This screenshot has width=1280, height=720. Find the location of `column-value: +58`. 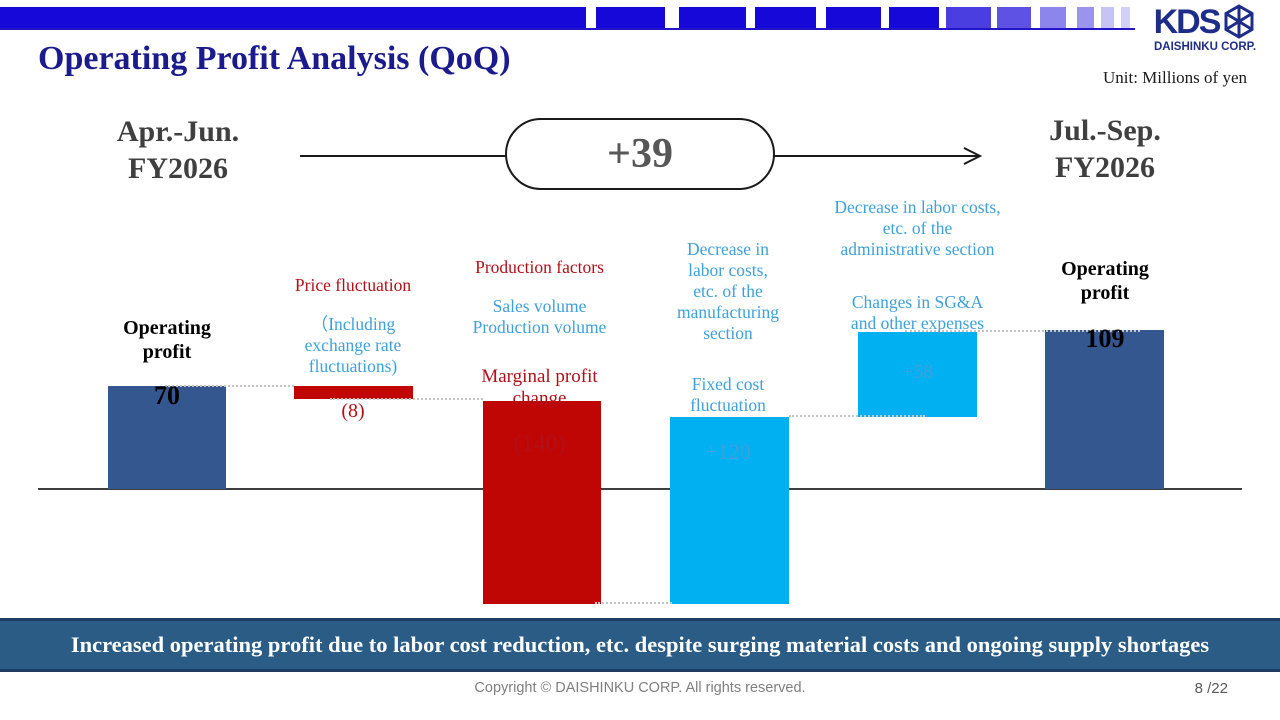

column-value: +58 is located at coordinates (917, 372).